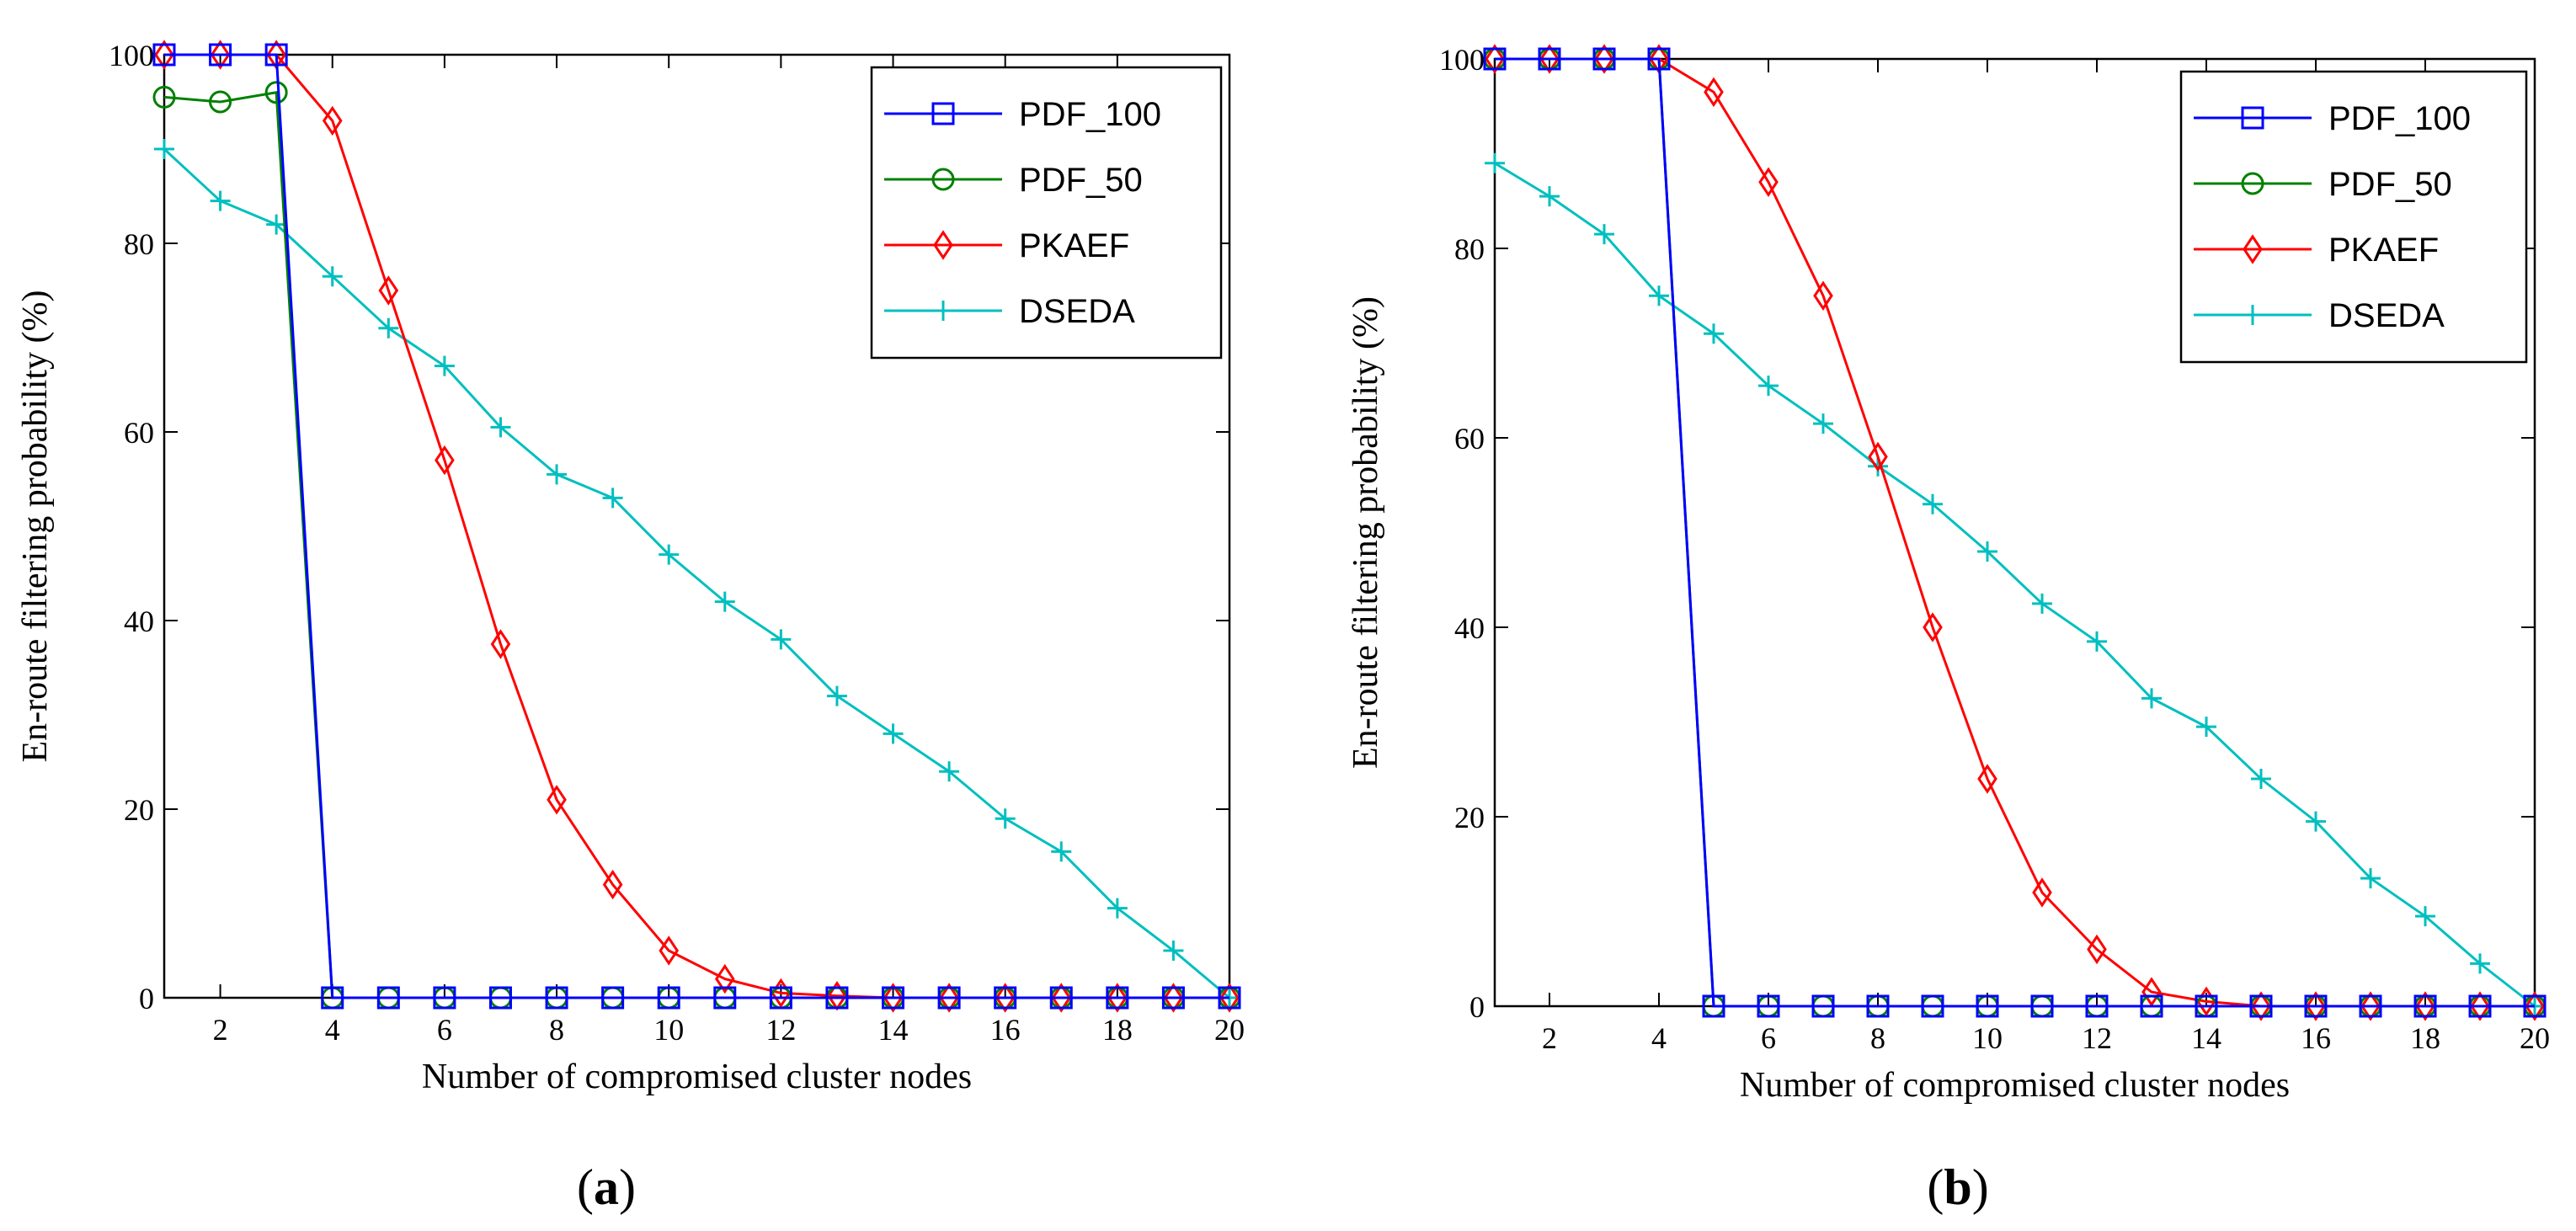  I want to click on chart-b-x-tick-label: 18, so click(2425, 1038).